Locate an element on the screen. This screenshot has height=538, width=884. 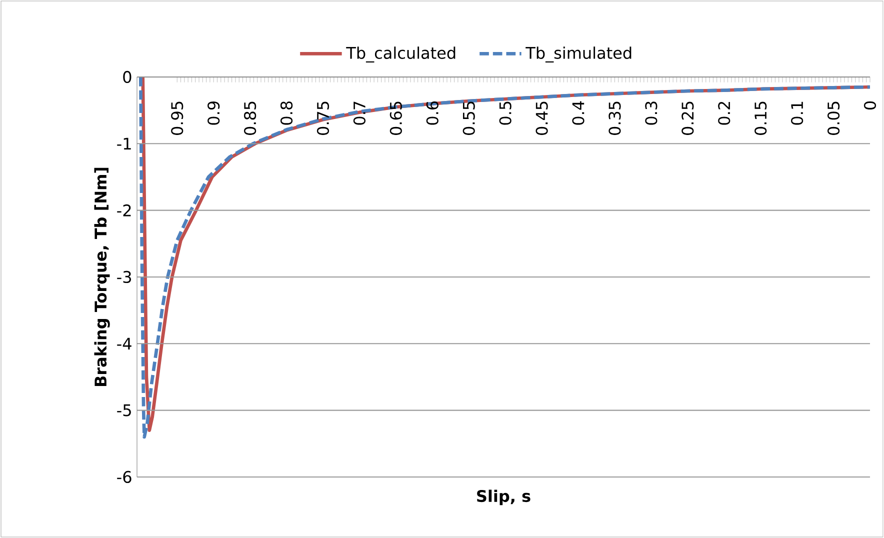
x-tick-label: 0.55 is located at coordinates (468, 118).